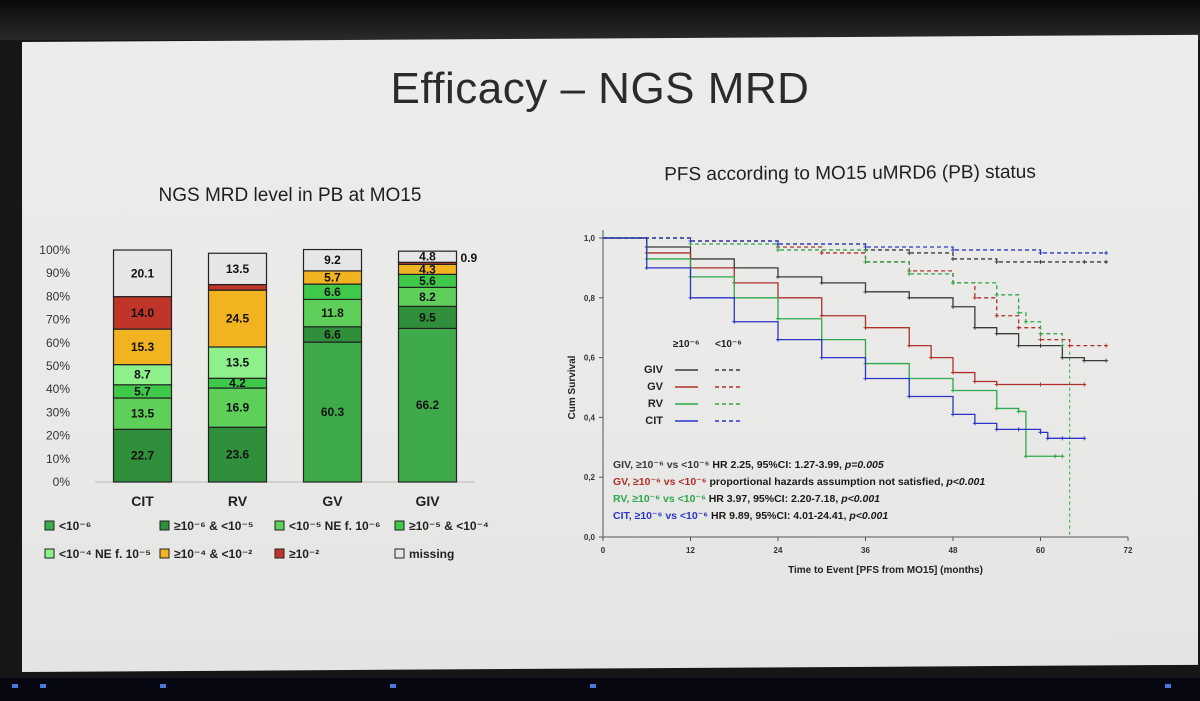 The width and height of the screenshot is (1200, 701). Describe the element at coordinates (58, 436) in the screenshot. I see `y-tick-label: 20%` at that location.